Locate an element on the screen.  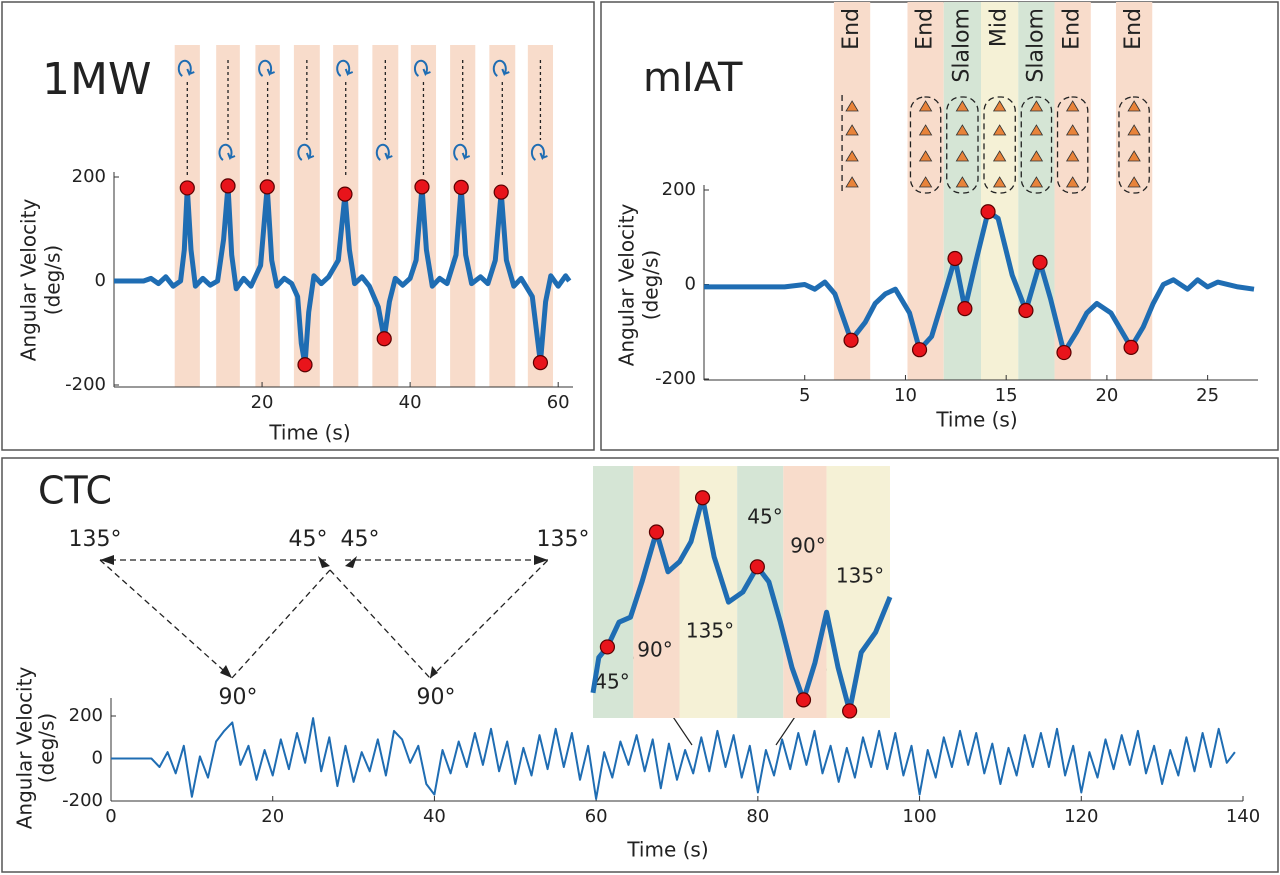
panel-title: CTC is located at coordinates (75, 491).